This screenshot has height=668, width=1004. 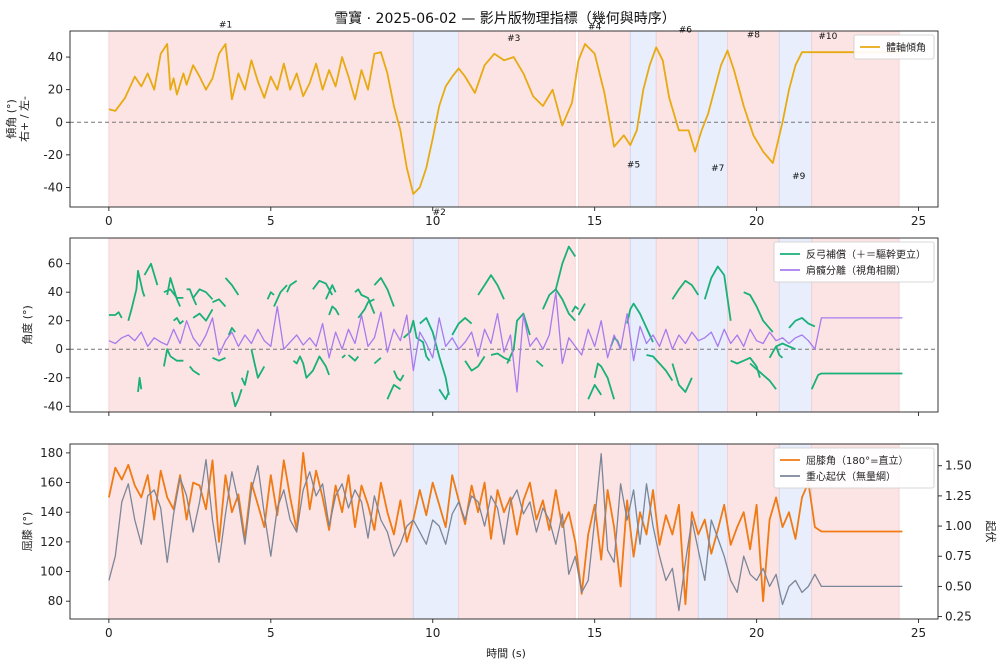 I want to click on x-tick-label: 15, so click(x=594, y=221).